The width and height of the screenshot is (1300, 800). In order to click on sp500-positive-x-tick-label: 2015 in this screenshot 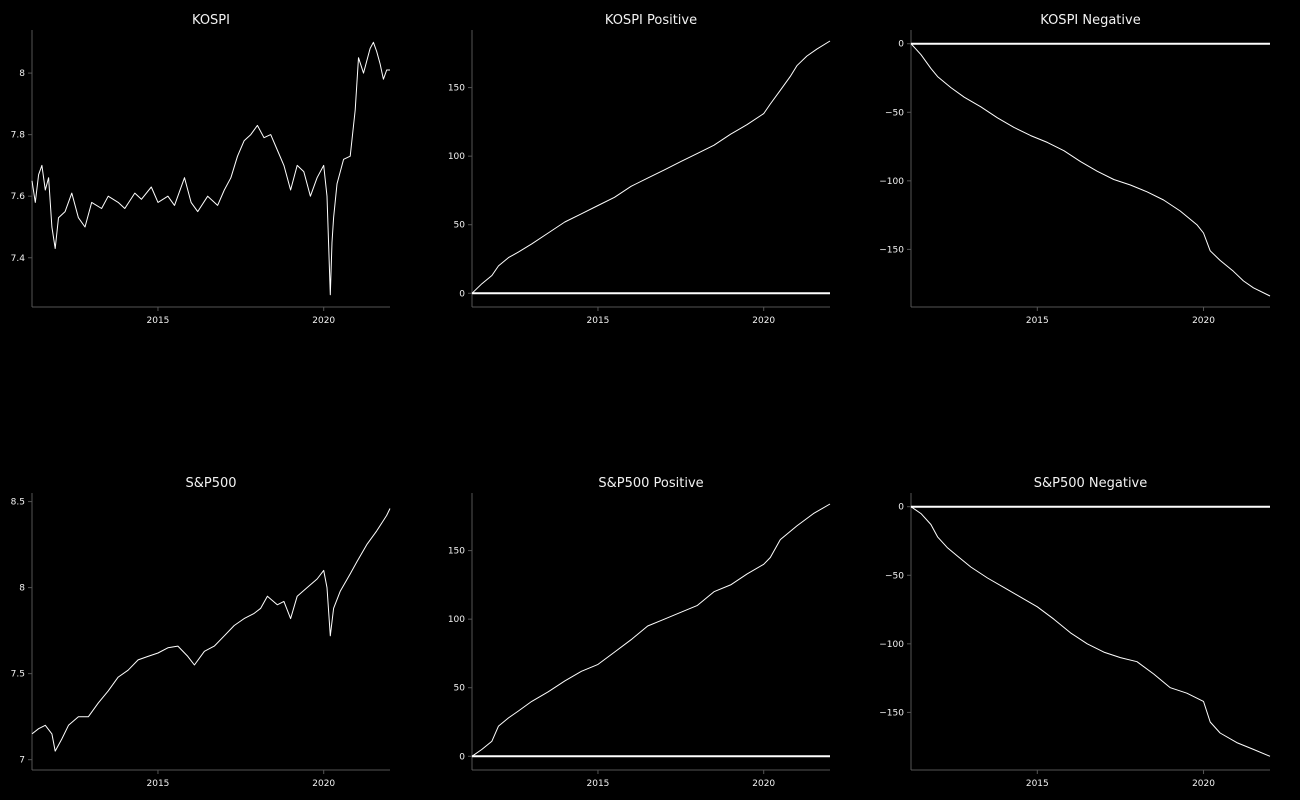, I will do `click(598, 784)`.